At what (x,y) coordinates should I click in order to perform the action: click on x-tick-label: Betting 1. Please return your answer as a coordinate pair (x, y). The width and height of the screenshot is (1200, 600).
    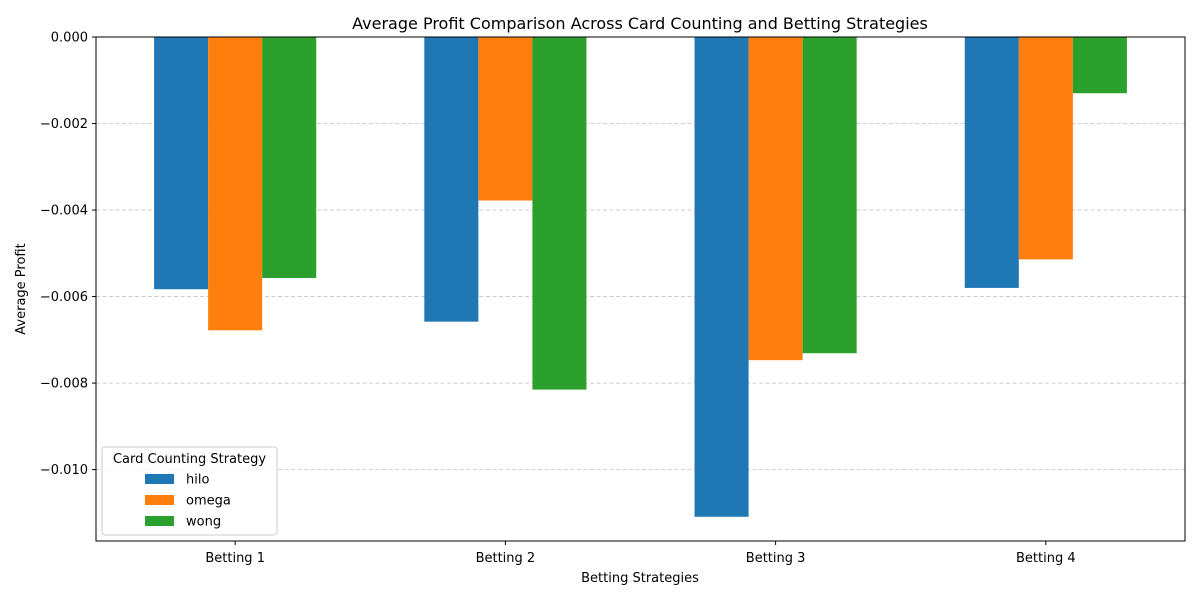
    Looking at the image, I should click on (235, 558).